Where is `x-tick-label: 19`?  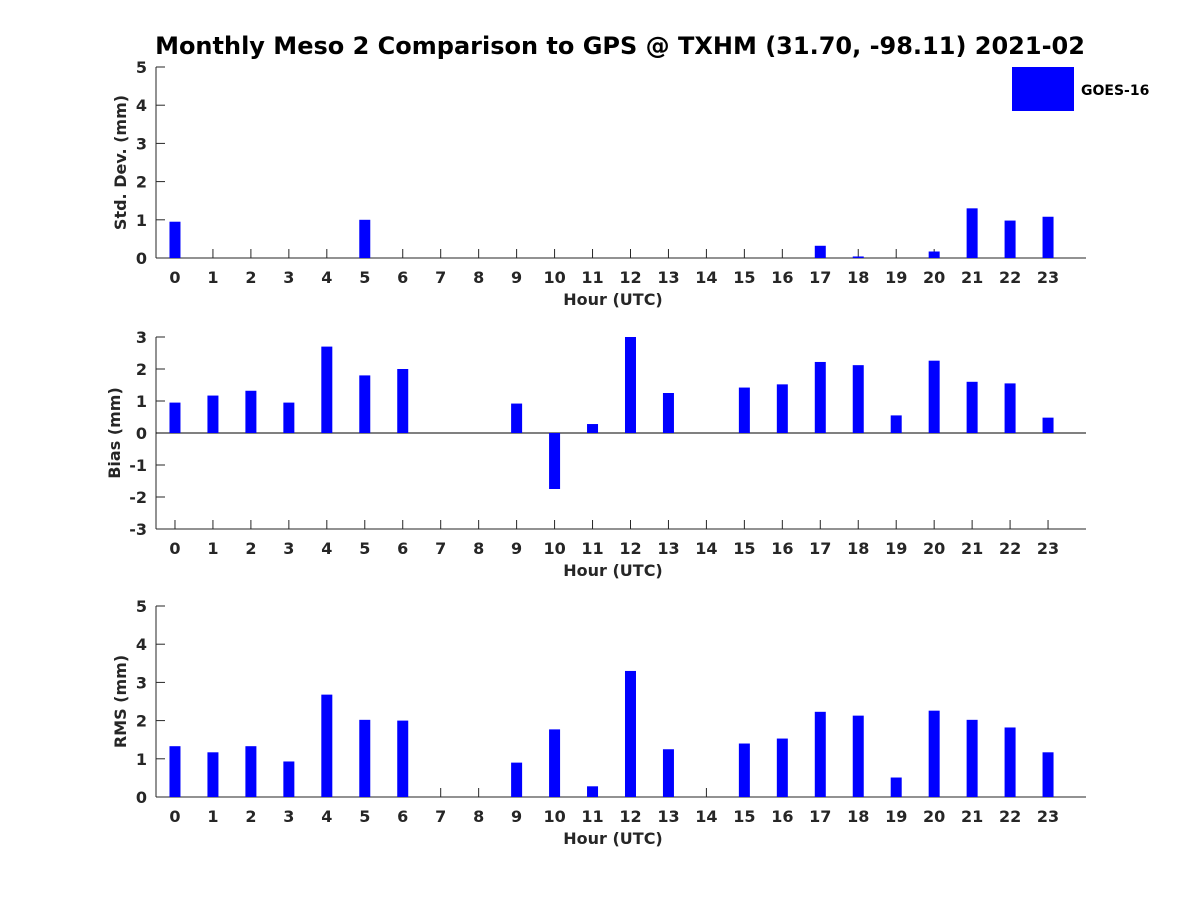 x-tick-label: 19 is located at coordinates (896, 548).